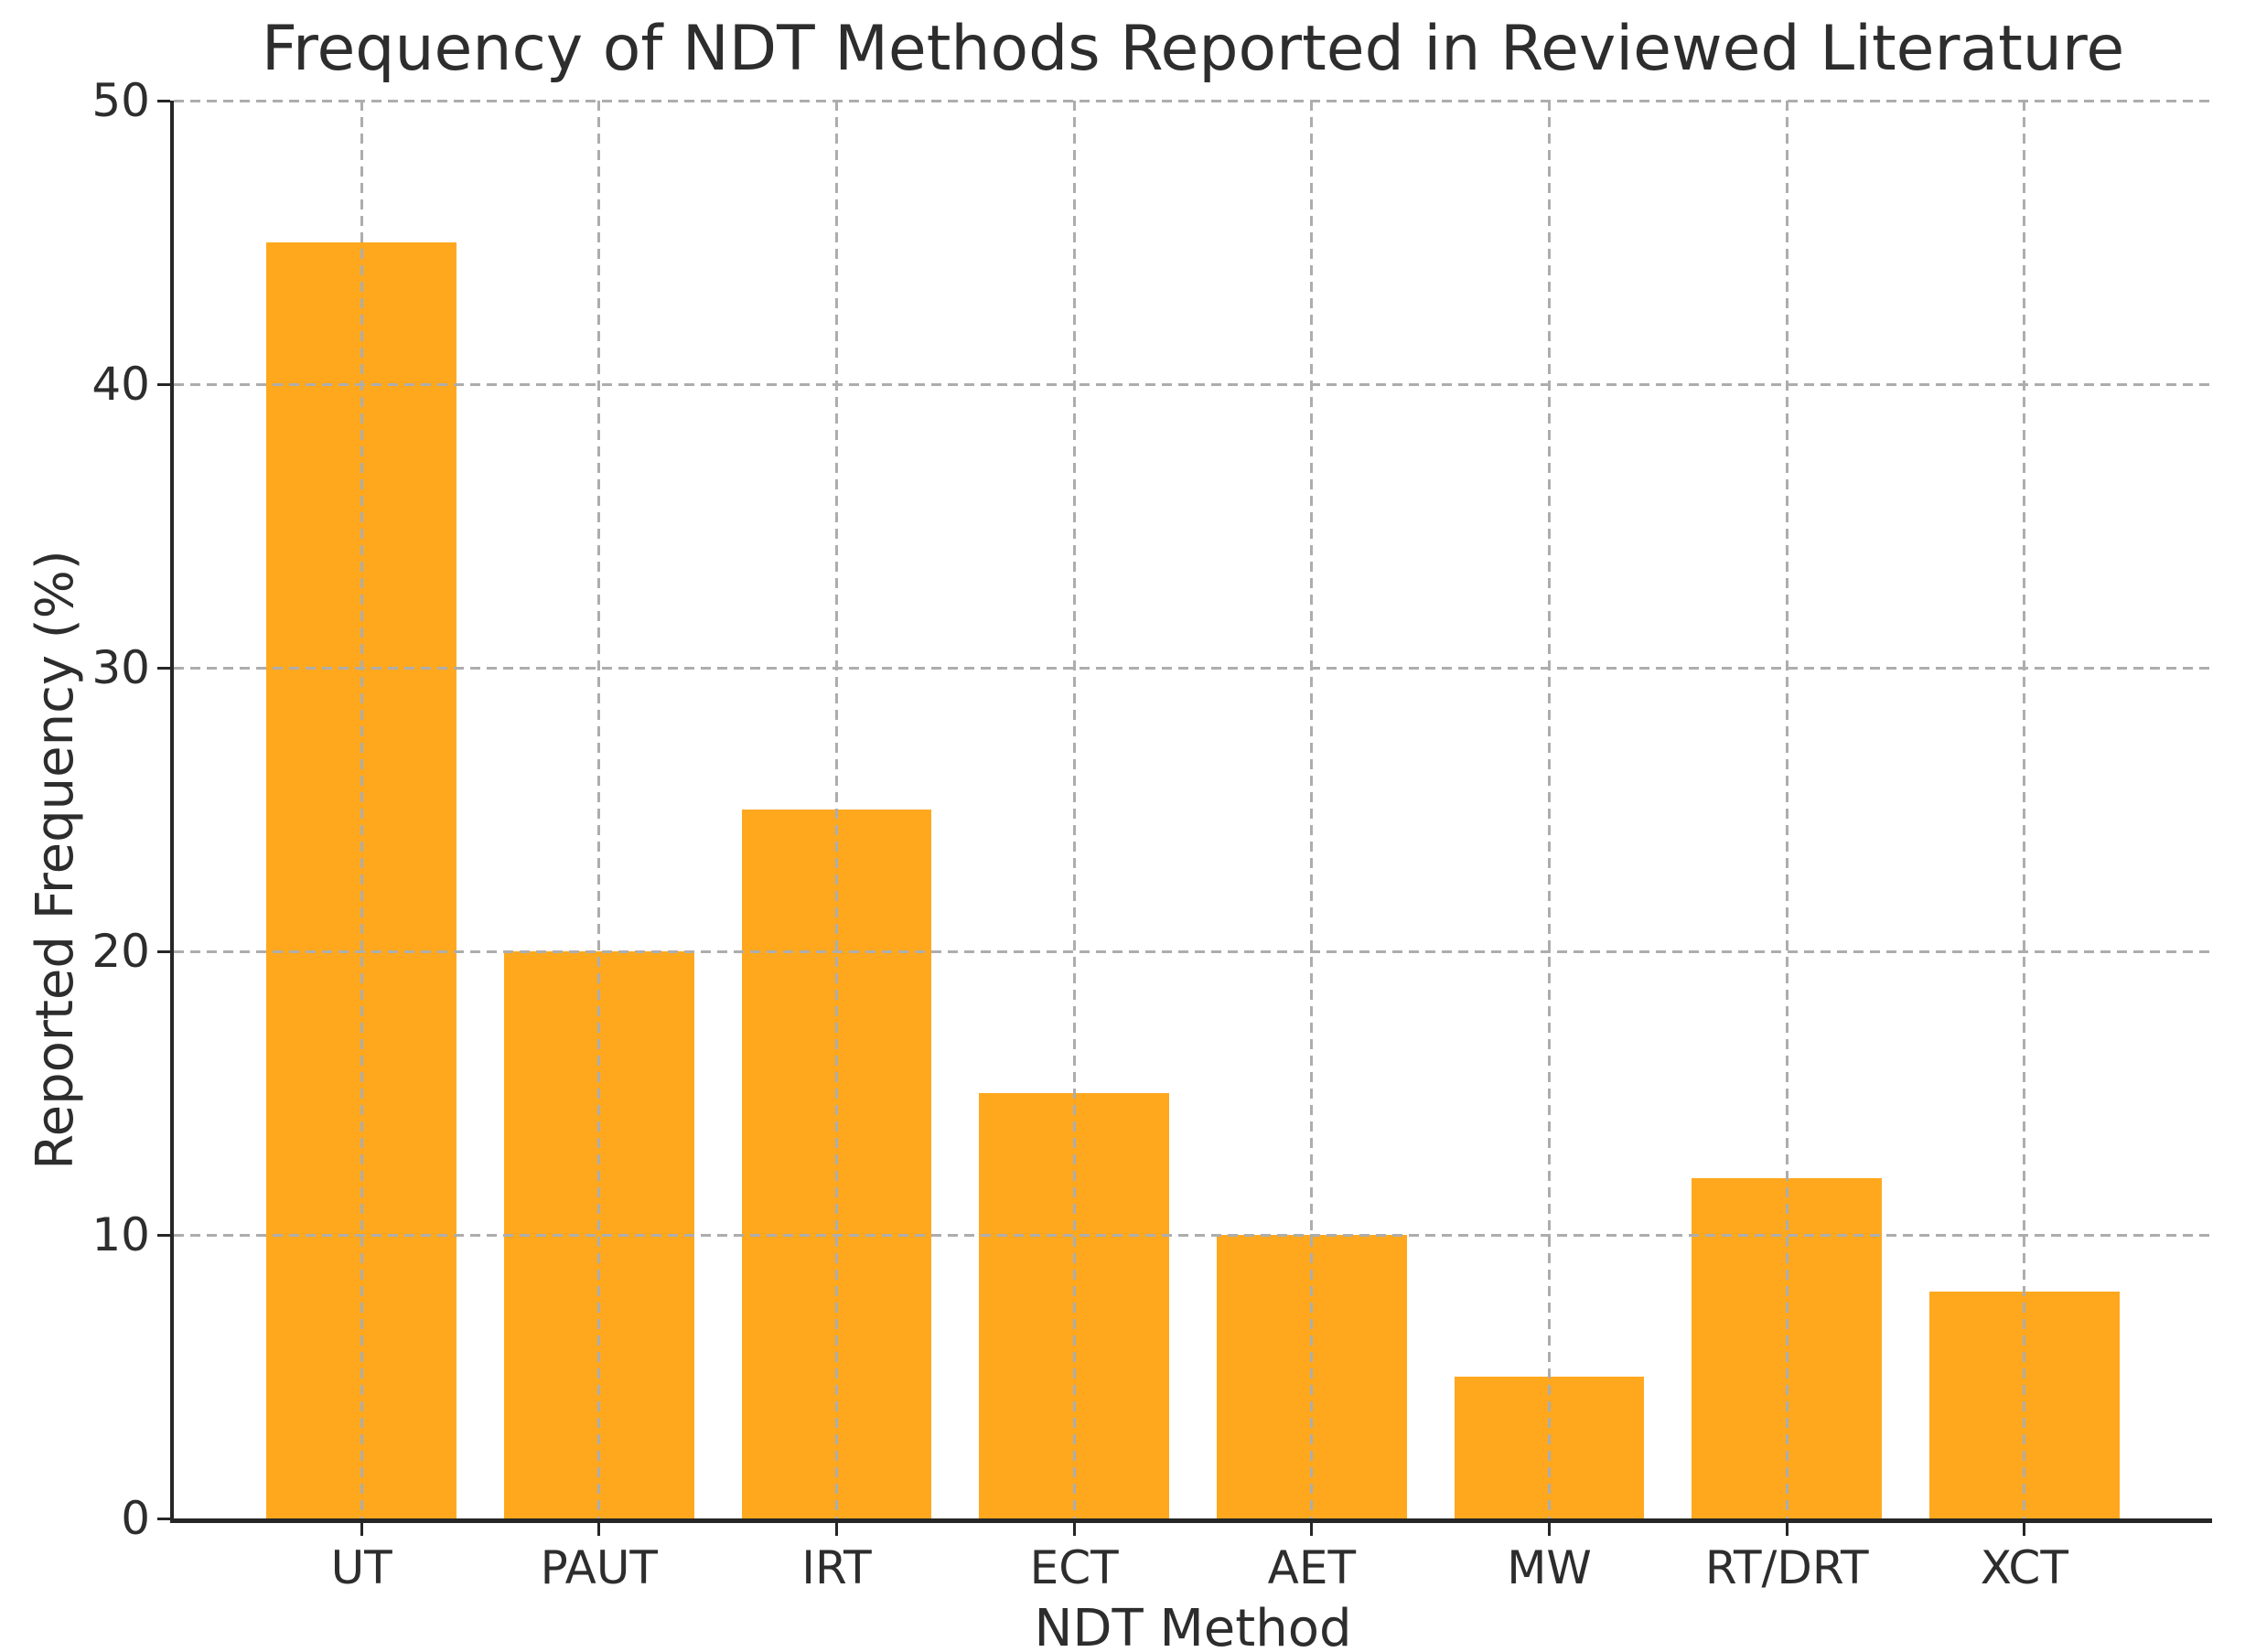 This screenshot has height=1652, width=2245. I want to click on x-gridline-MW, so click(1549, 809).